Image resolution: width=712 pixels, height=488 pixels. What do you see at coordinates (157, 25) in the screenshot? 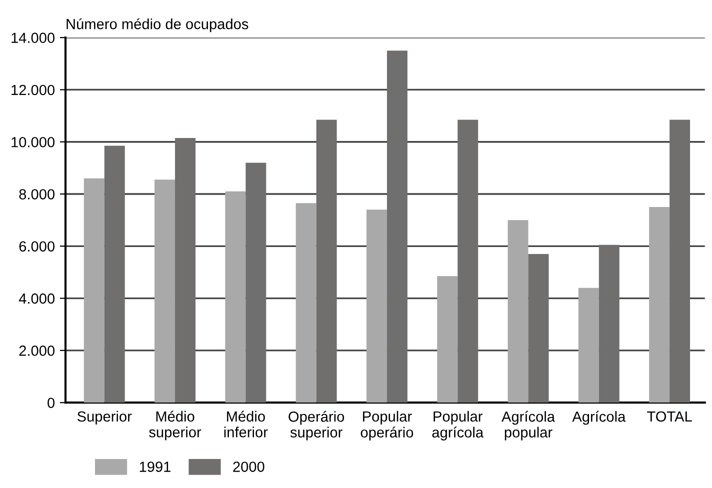
I see `y-axis-title: Número médio de ocupados` at bounding box center [157, 25].